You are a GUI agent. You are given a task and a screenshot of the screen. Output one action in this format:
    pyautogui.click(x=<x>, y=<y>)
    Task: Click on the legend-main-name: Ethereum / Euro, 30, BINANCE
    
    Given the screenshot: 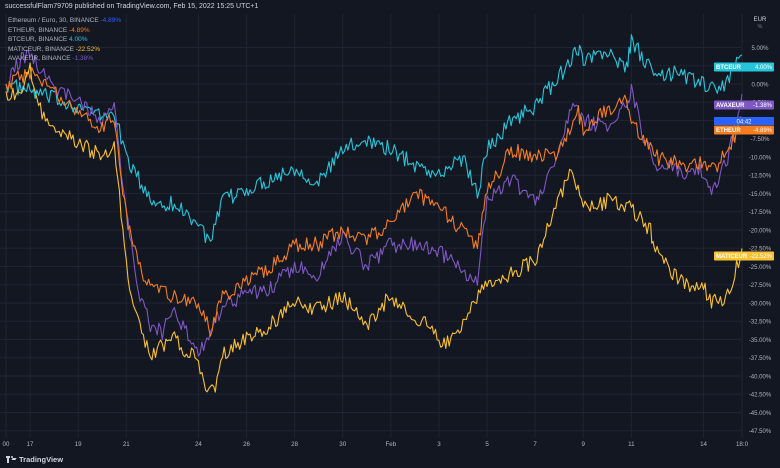 What is the action you would take?
    pyautogui.click(x=53, y=20)
    